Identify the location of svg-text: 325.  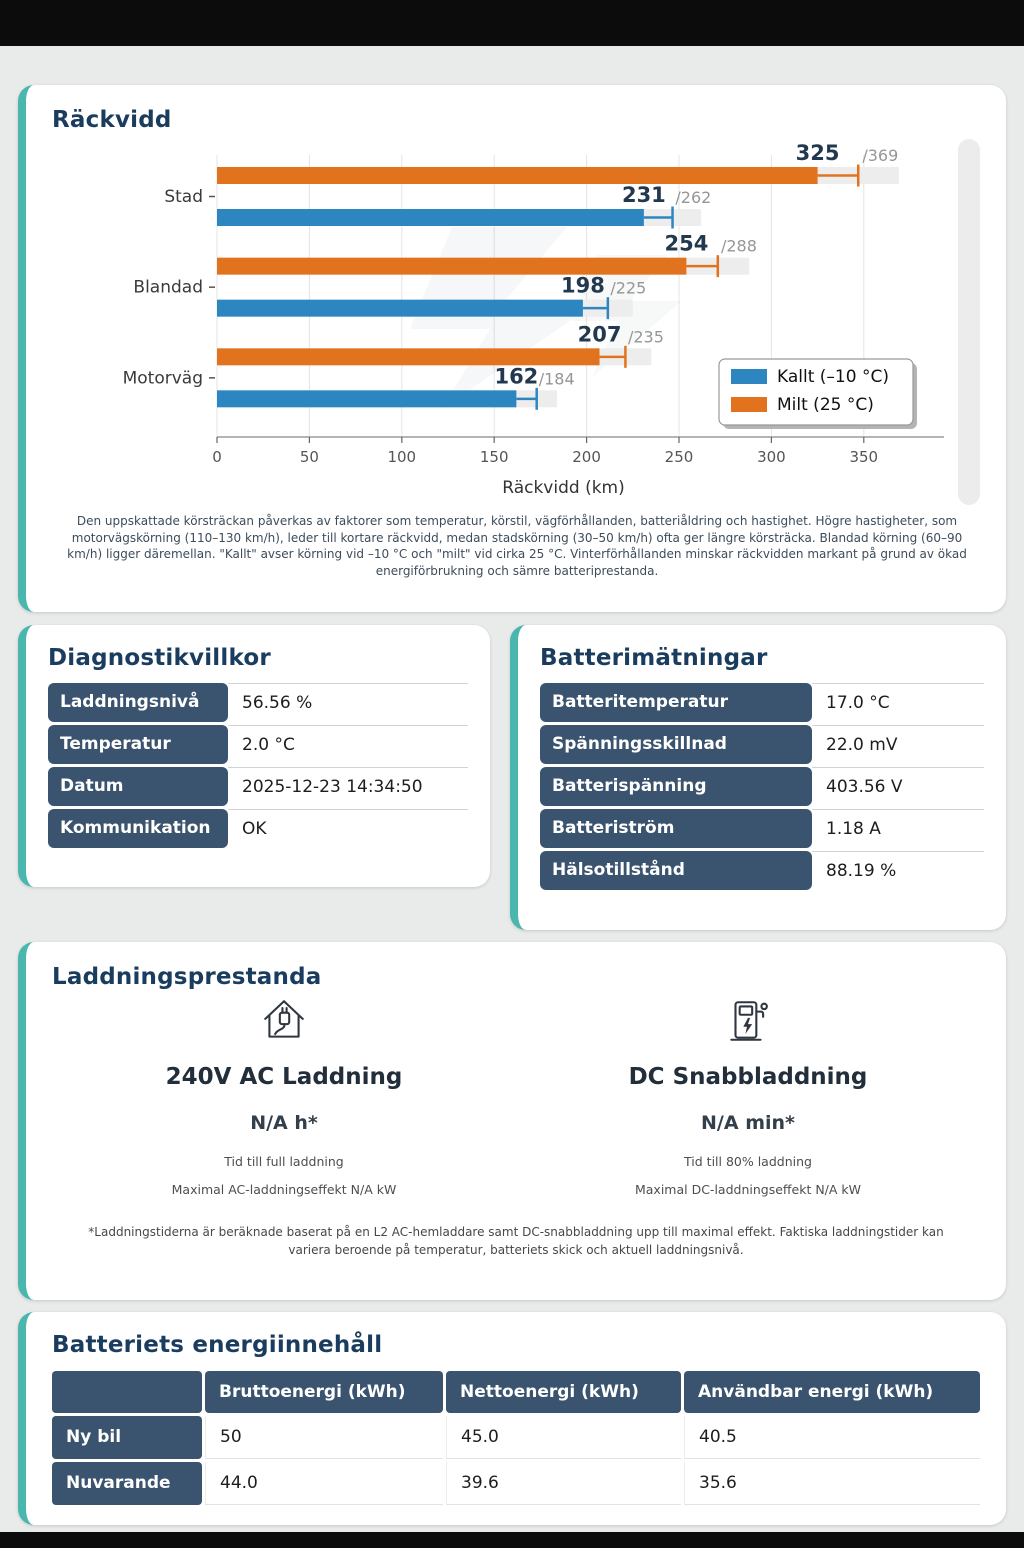
(818, 153).